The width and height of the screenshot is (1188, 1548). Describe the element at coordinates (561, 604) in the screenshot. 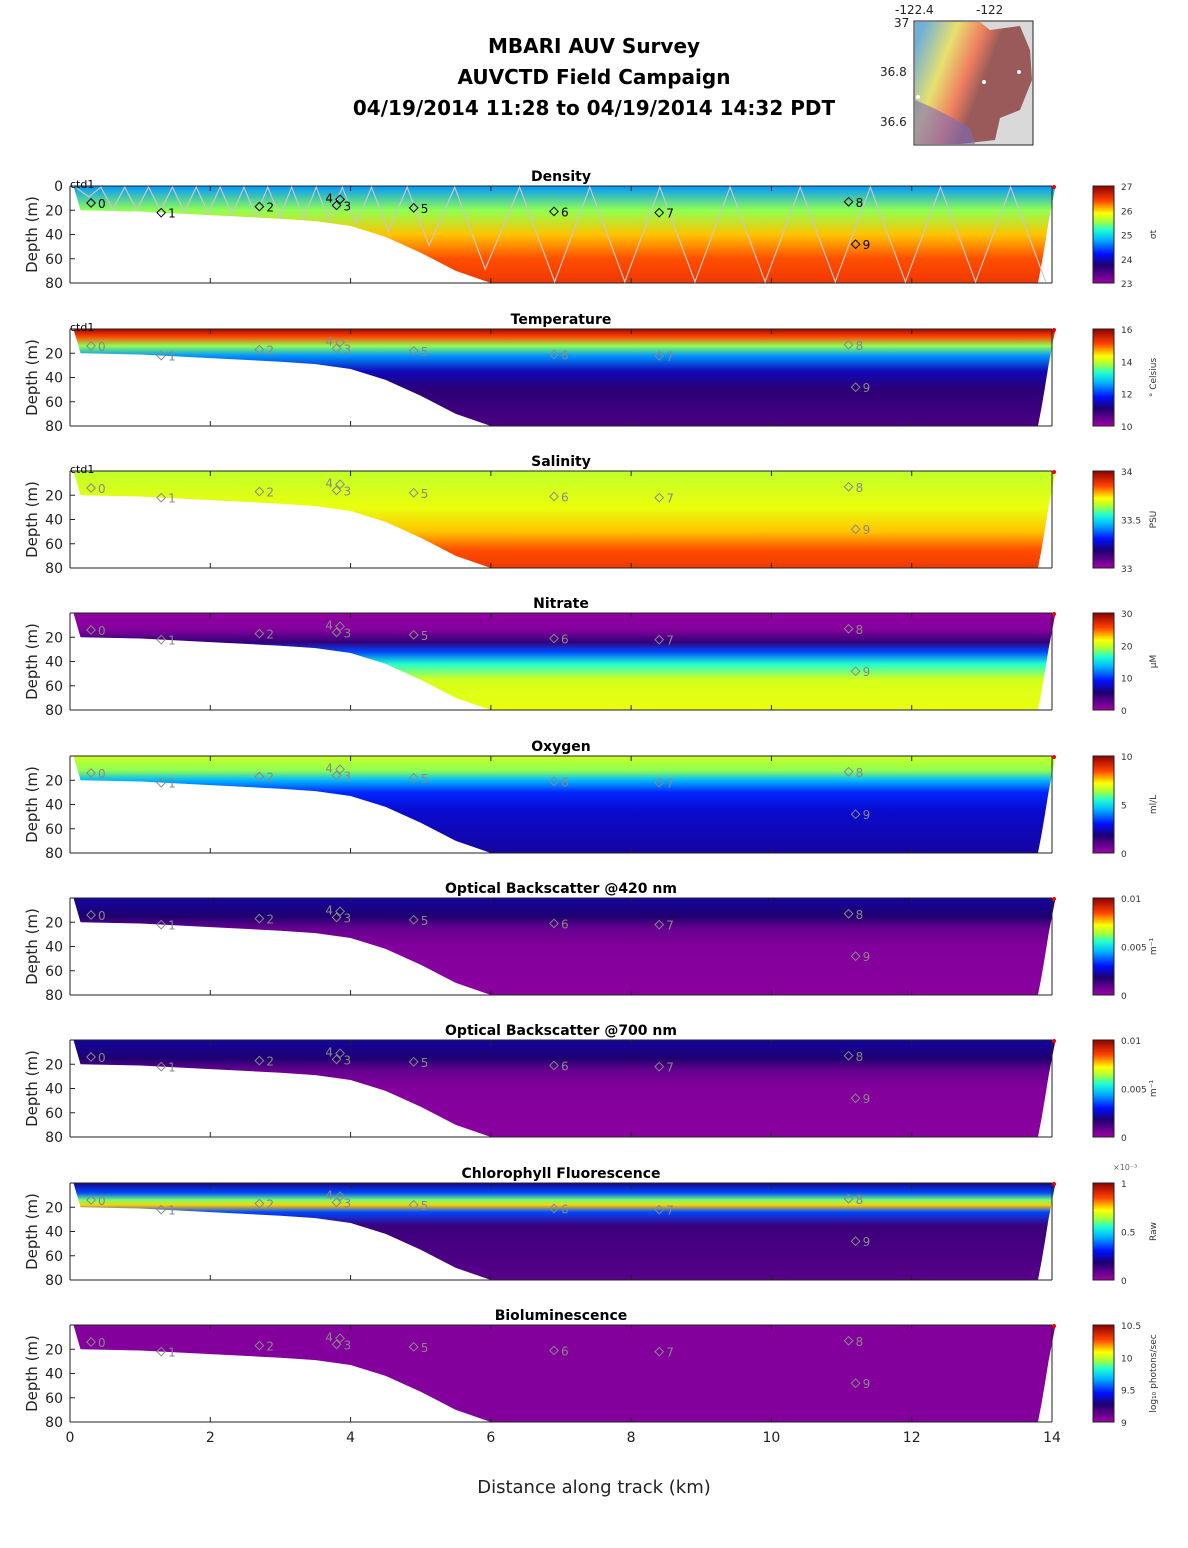

I see `panel-title: Nitrate` at that location.